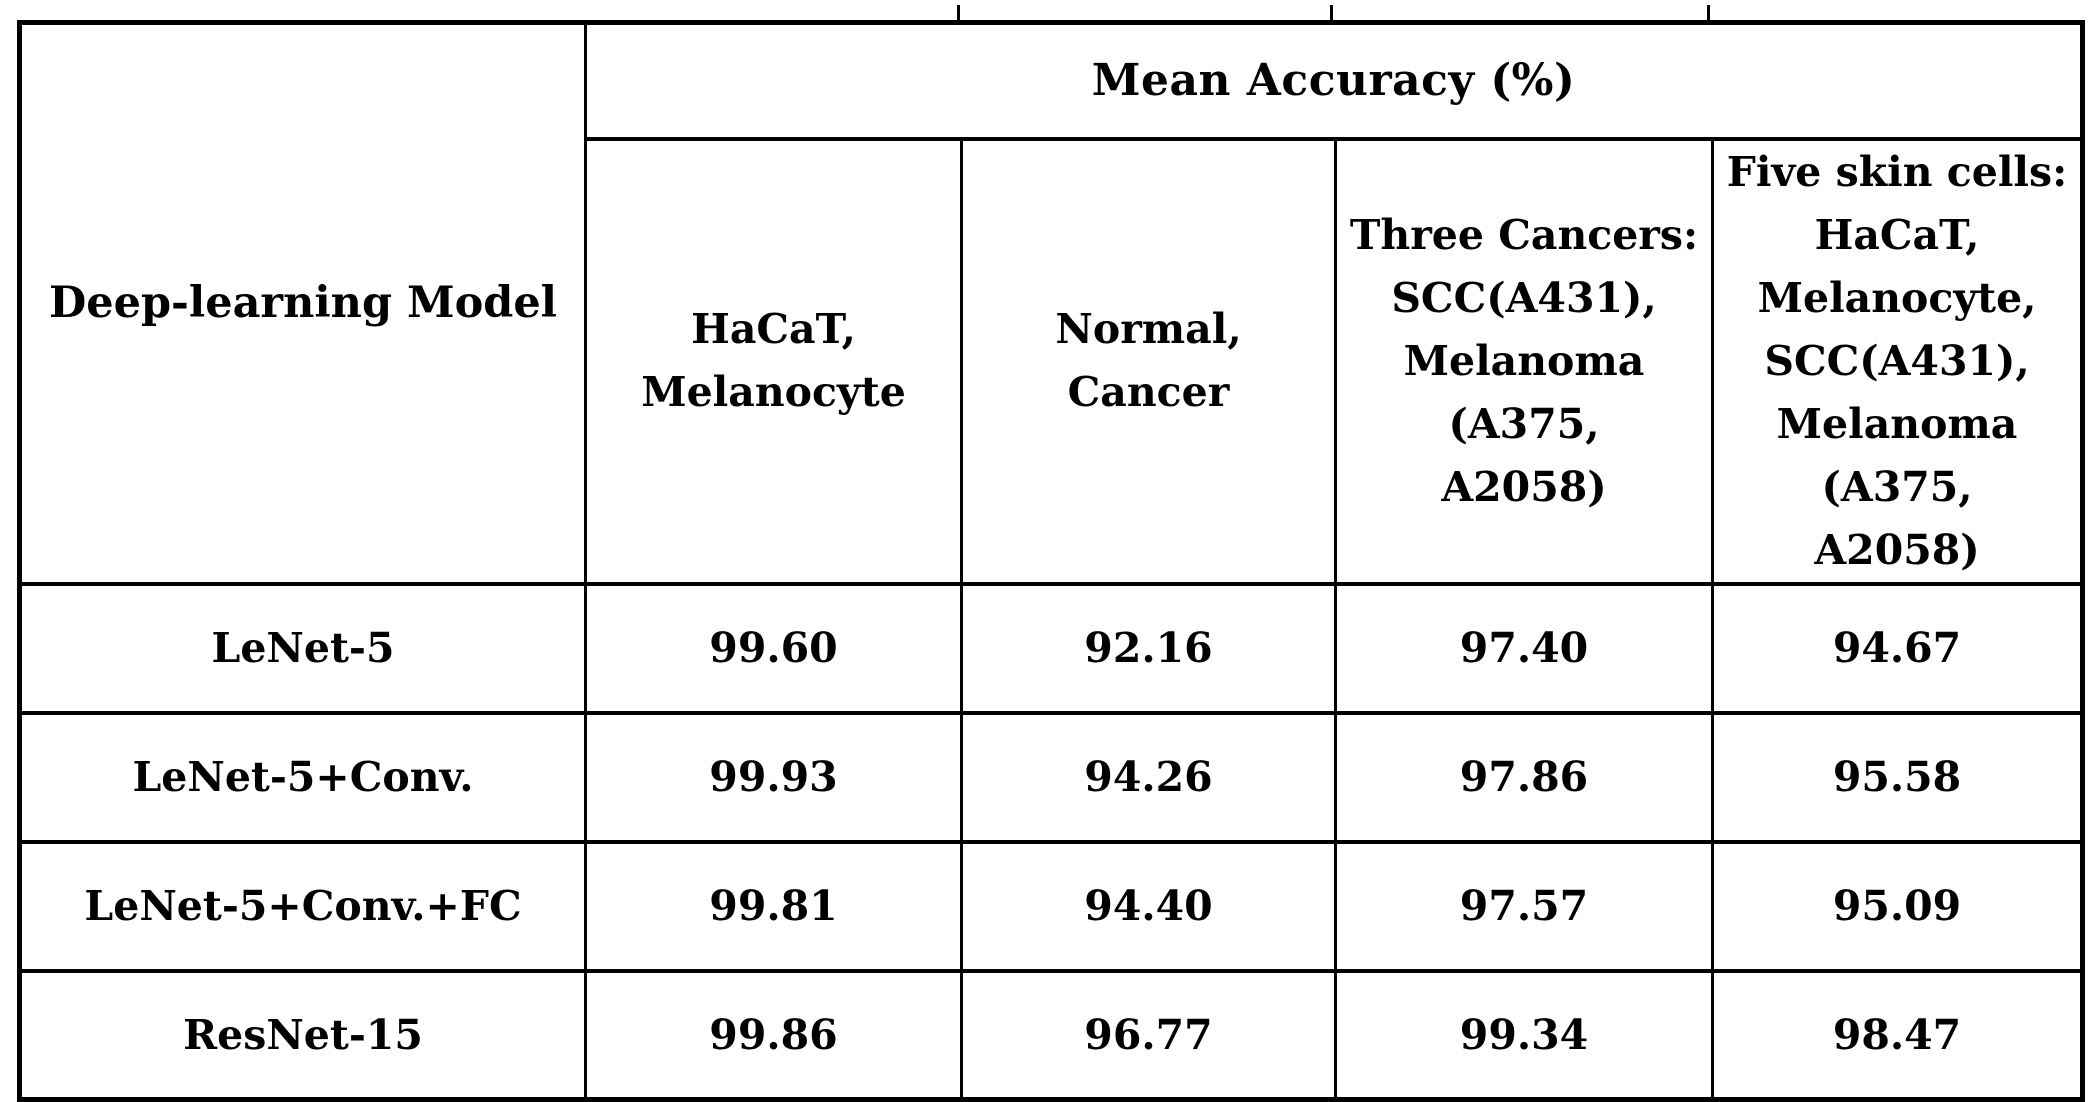  I want to click on accuracy-value: 99.81, so click(773, 906).